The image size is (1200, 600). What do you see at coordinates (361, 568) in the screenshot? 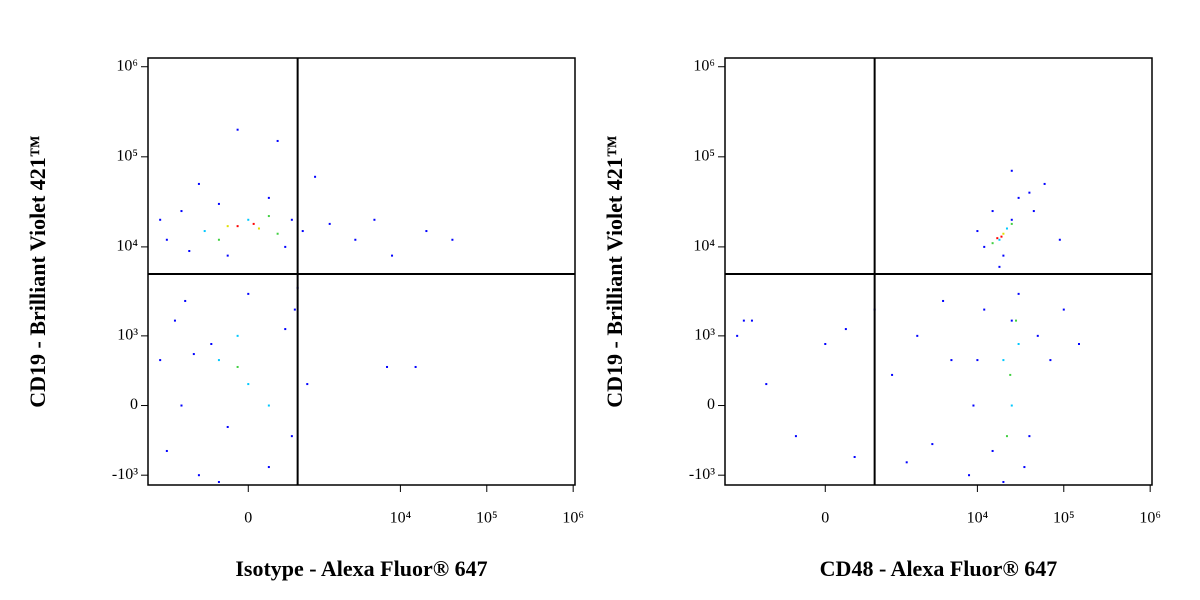
I see `x-axis-label: Isotype - Alexa Fluor® 647` at bounding box center [361, 568].